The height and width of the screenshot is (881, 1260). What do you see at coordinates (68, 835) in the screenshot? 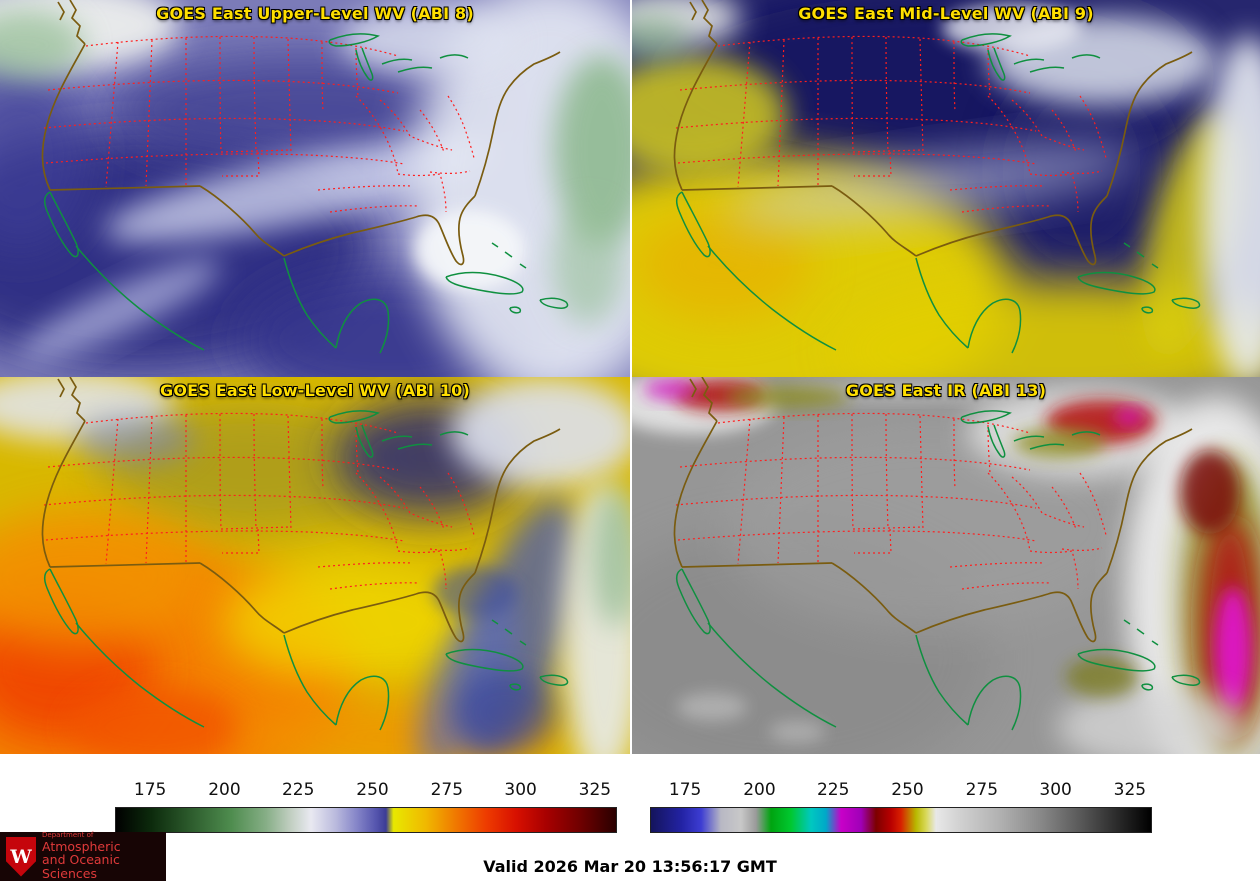
I see `logo-department-of: Department of` at bounding box center [68, 835].